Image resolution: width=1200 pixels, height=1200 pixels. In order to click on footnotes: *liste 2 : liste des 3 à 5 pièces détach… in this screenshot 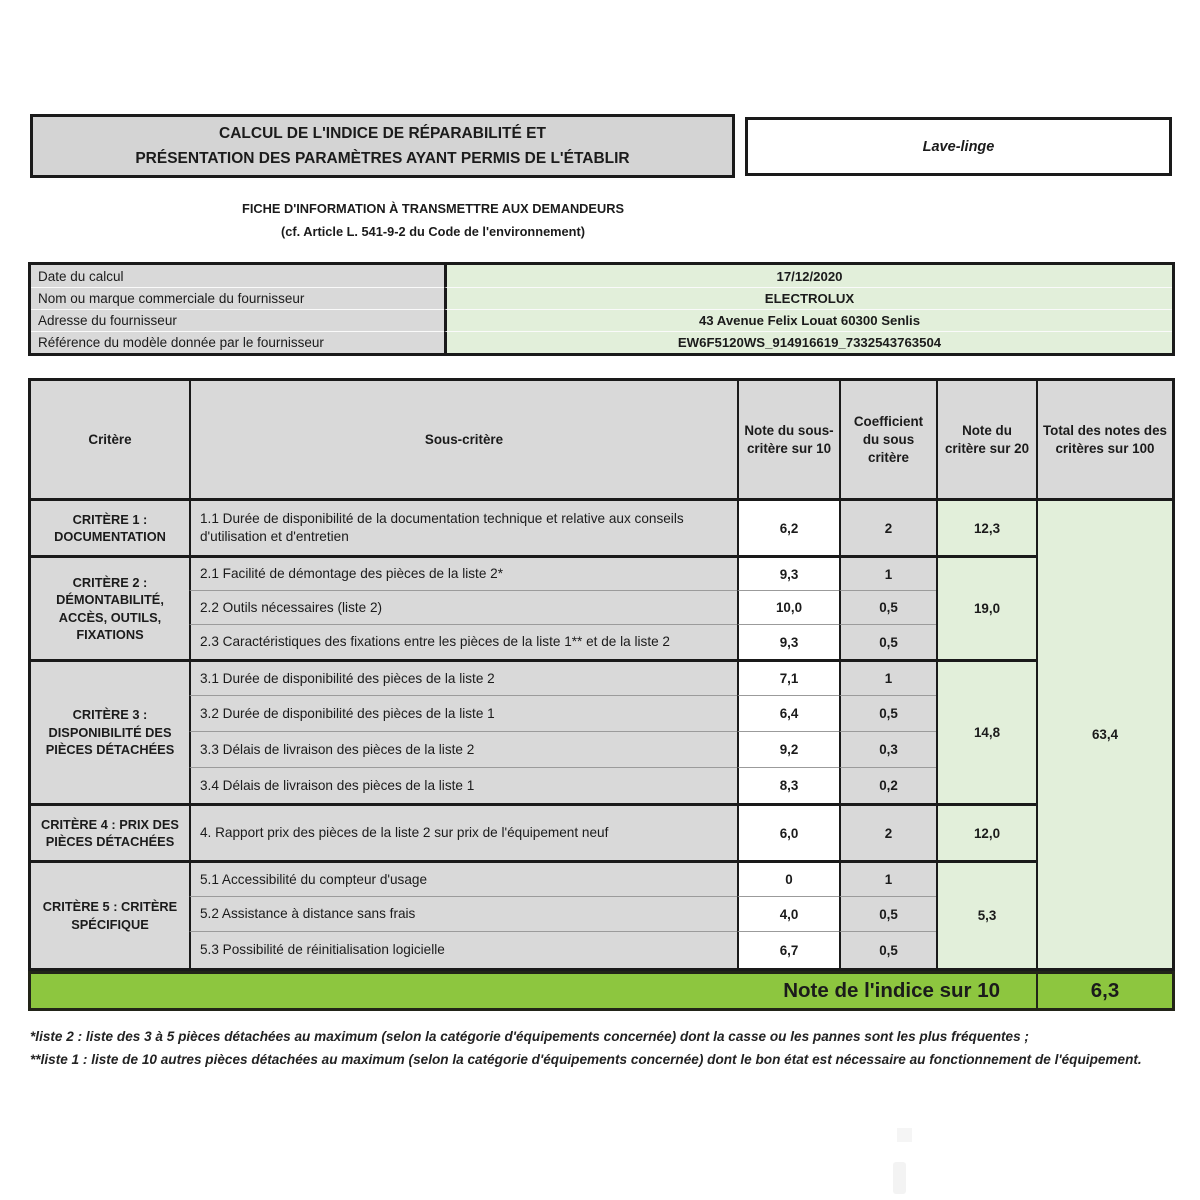, I will do `click(590, 1048)`.